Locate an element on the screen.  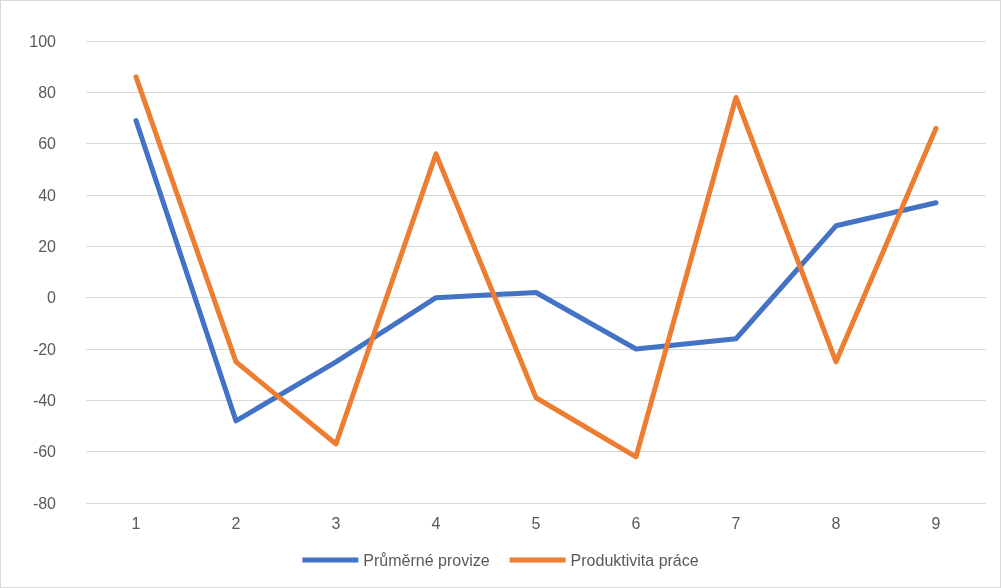
y-tick-label: -20 is located at coordinates (44, 349).